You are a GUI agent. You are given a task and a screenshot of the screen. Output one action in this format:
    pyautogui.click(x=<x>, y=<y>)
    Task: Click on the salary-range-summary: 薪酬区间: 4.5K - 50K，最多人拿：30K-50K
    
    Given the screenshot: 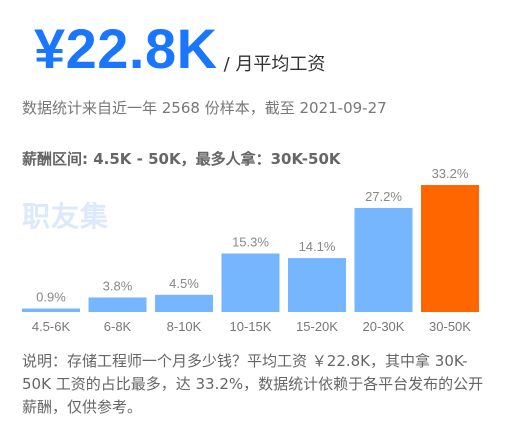 What is the action you would take?
    pyautogui.click(x=181, y=159)
    